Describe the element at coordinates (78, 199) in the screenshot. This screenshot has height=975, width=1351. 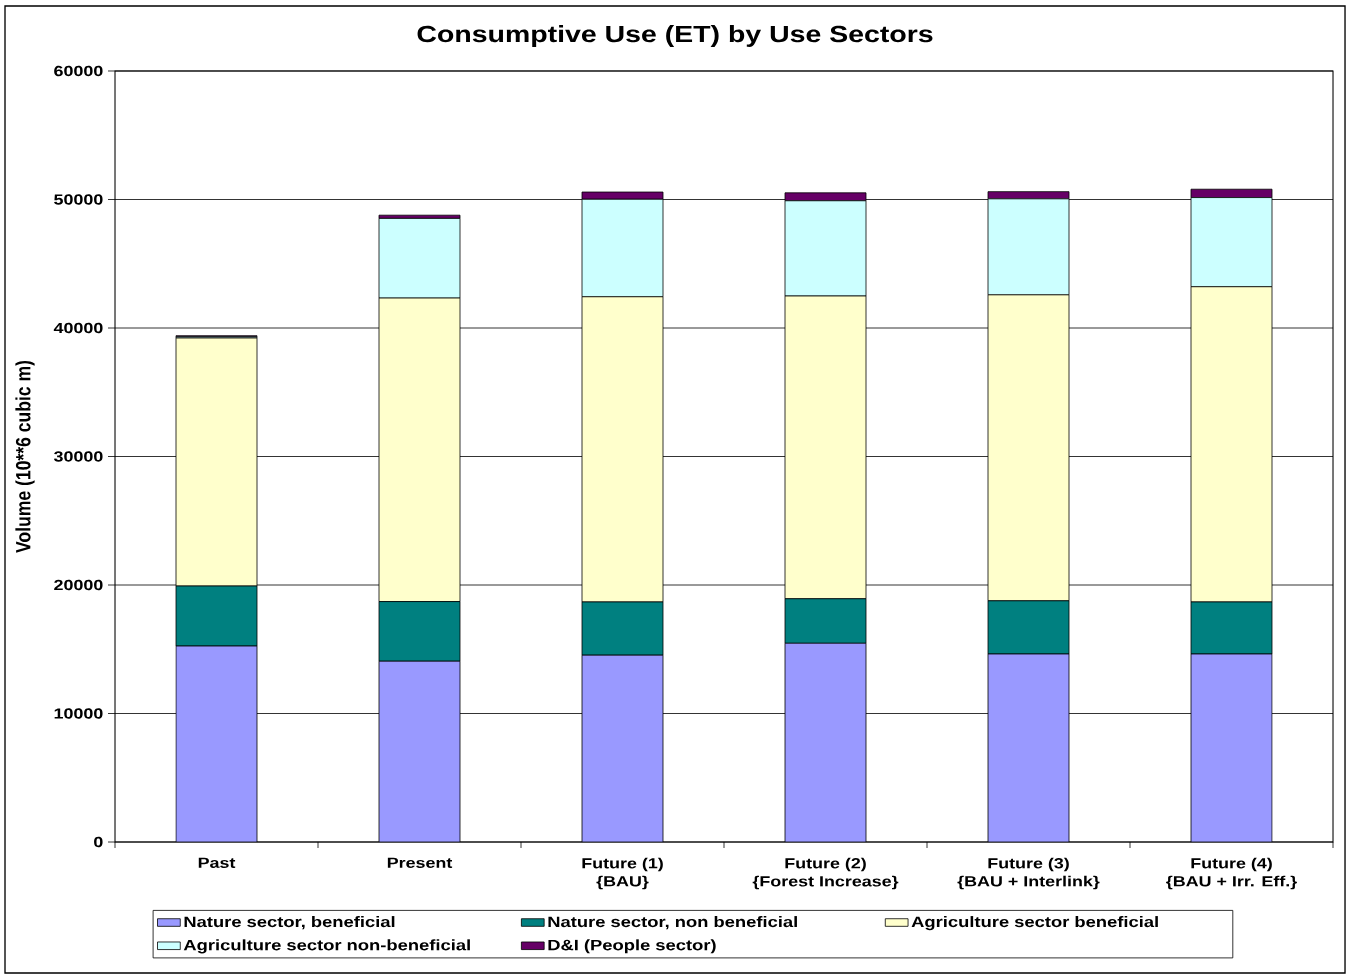
I see `y-tick-label: 50000` at that location.